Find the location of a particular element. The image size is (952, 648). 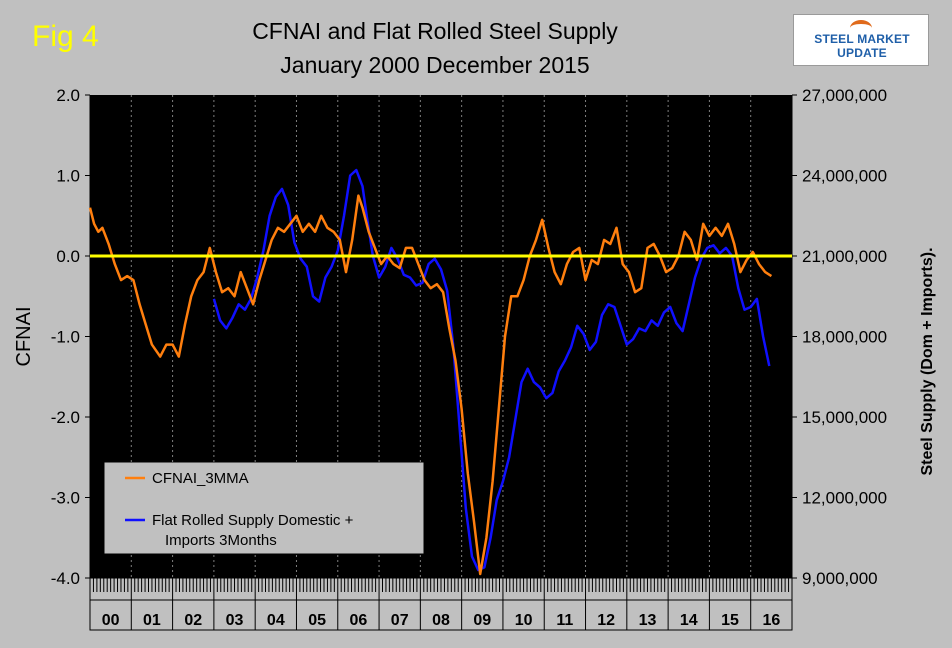

chart-title: CFNAI and Flat Rolled Steel Supply is located at coordinates (435, 31).